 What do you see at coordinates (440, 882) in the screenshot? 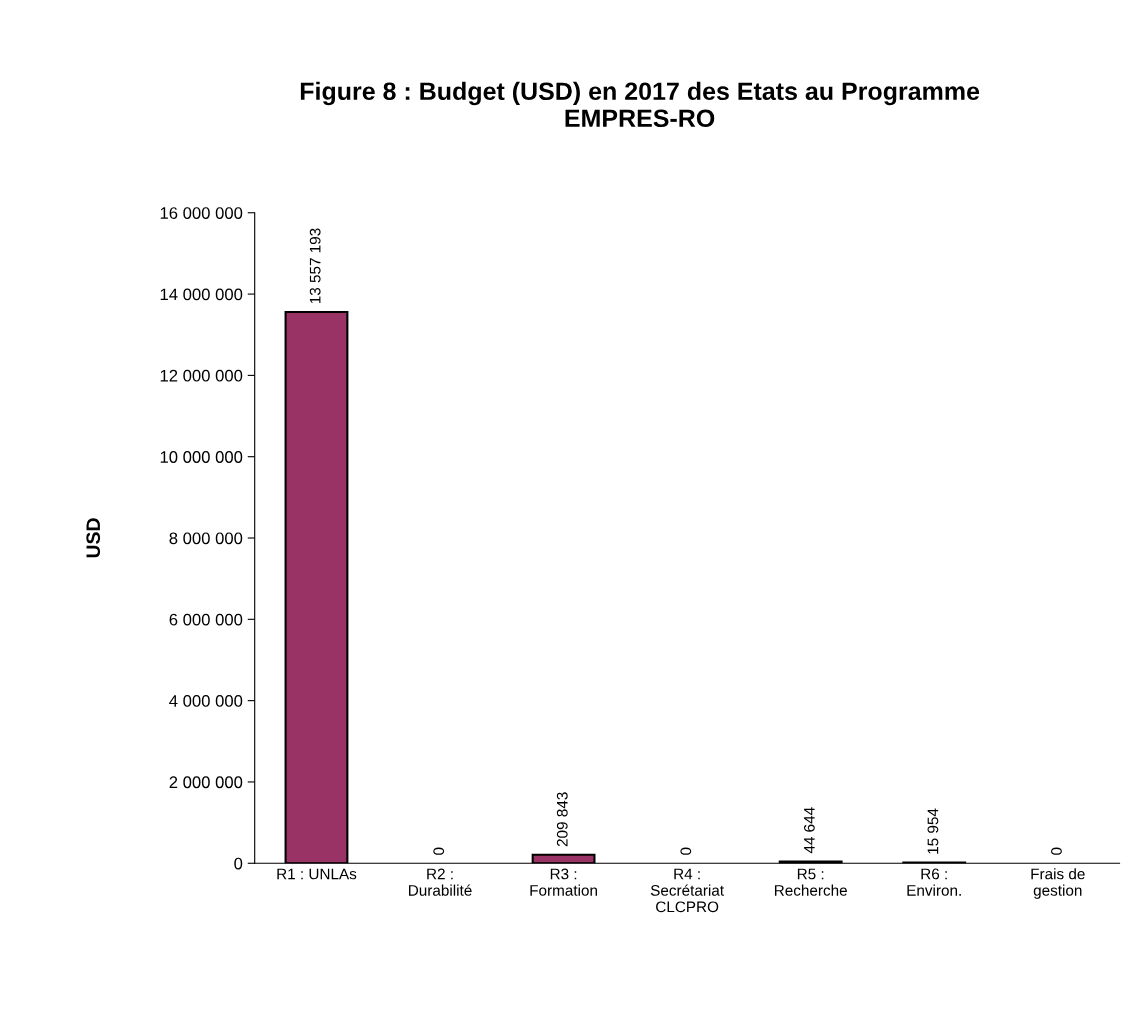
I see `x-tick-label: R2 : Durabilité` at bounding box center [440, 882].